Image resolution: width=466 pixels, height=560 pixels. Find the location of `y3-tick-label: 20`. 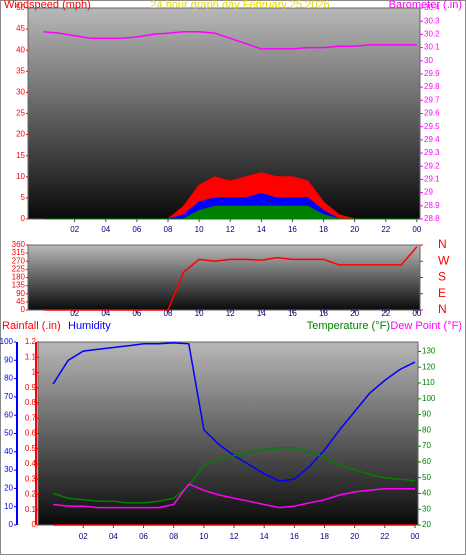

y3-tick-label: 20 is located at coordinates (8, 488).